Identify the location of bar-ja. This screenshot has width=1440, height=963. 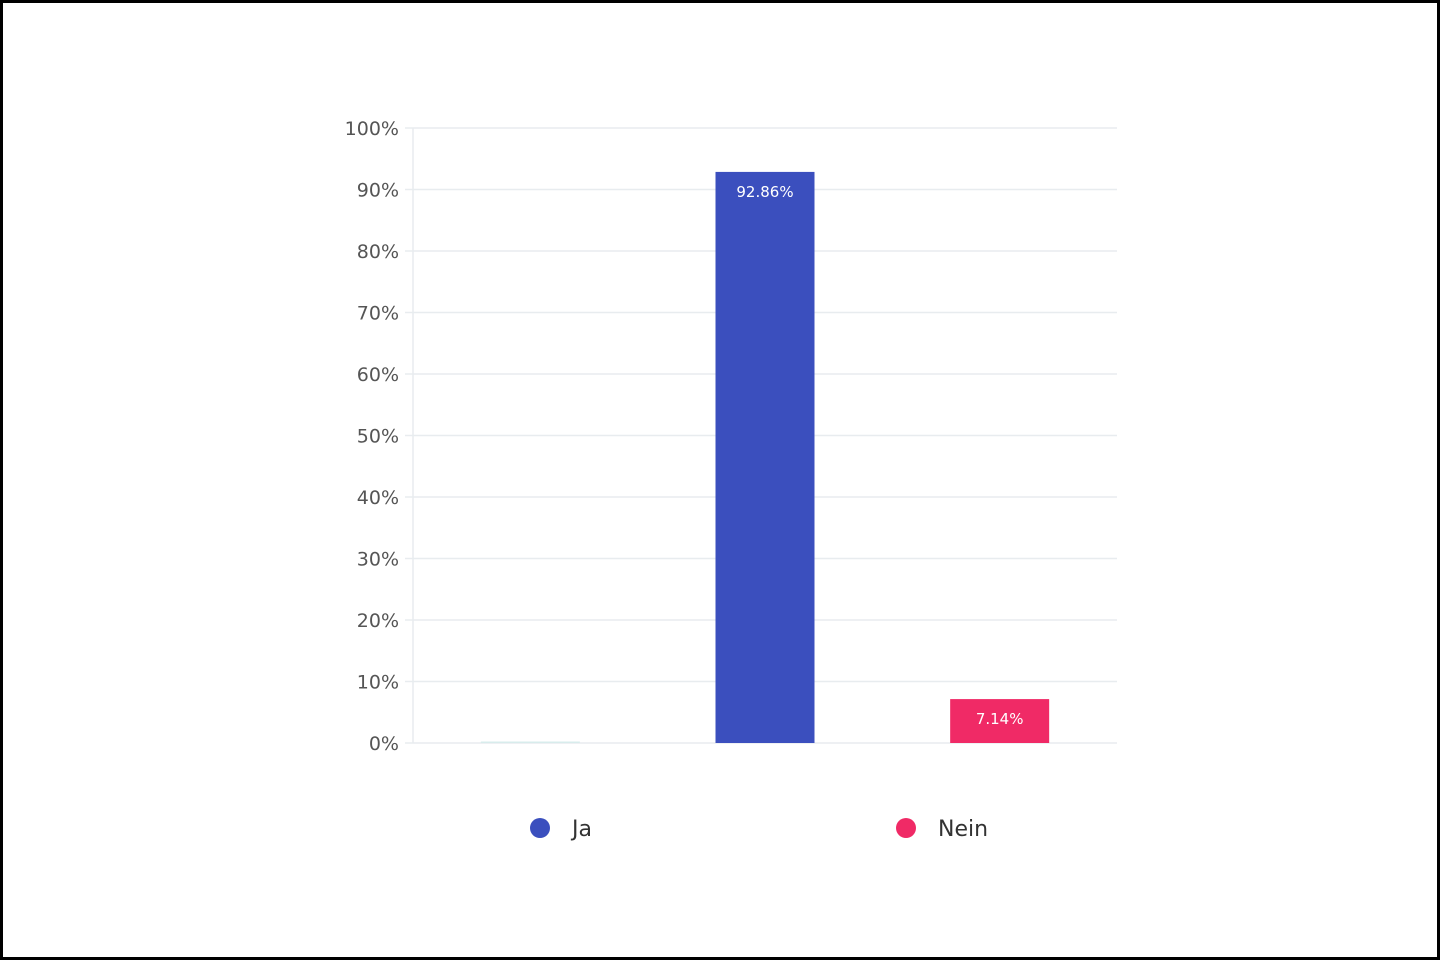
(765, 457).